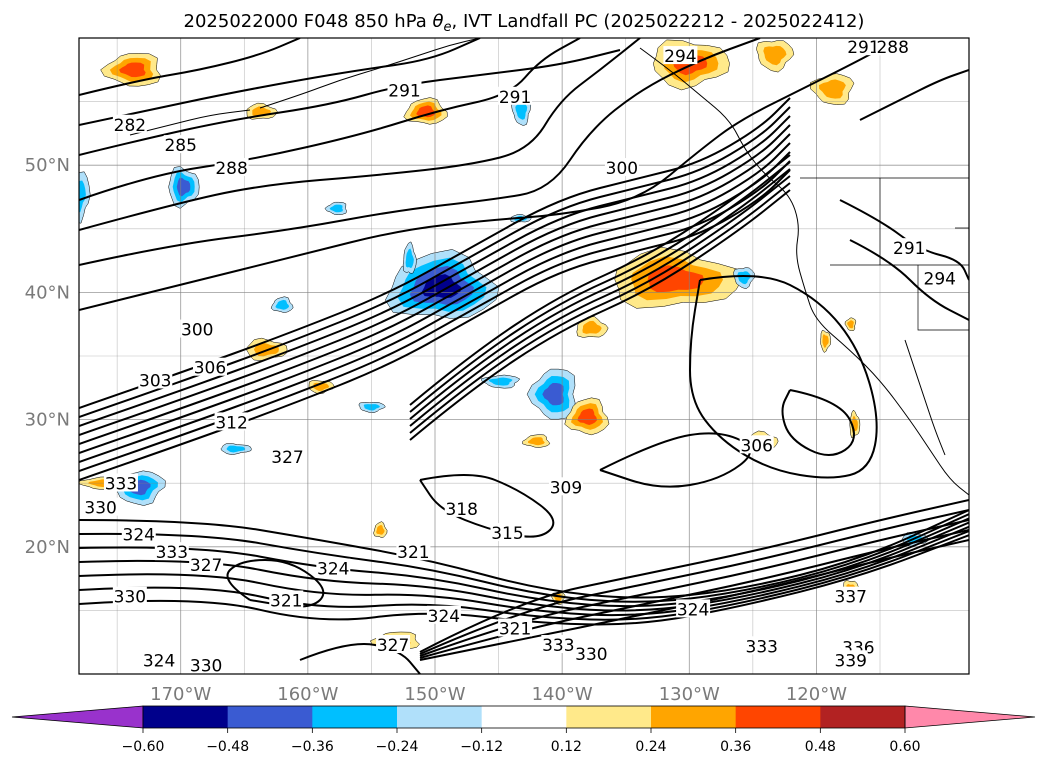 The image size is (1047, 767). Describe the element at coordinates (180, 146) in the screenshot. I see `contour-label: 285` at that location.